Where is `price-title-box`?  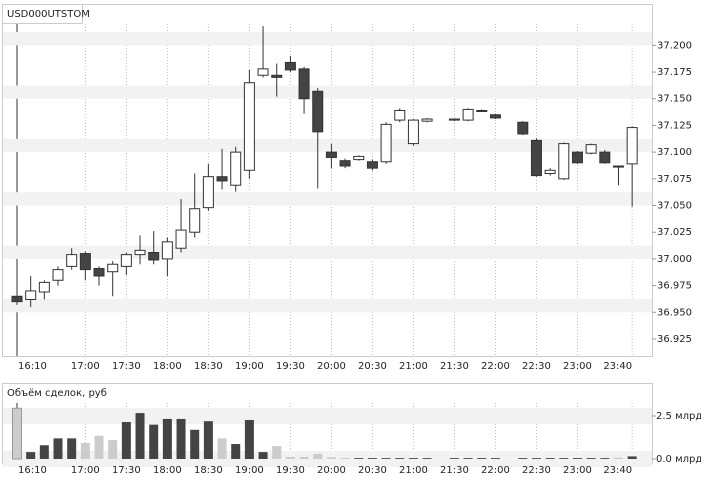 price-title-box is located at coordinates (42, 14).